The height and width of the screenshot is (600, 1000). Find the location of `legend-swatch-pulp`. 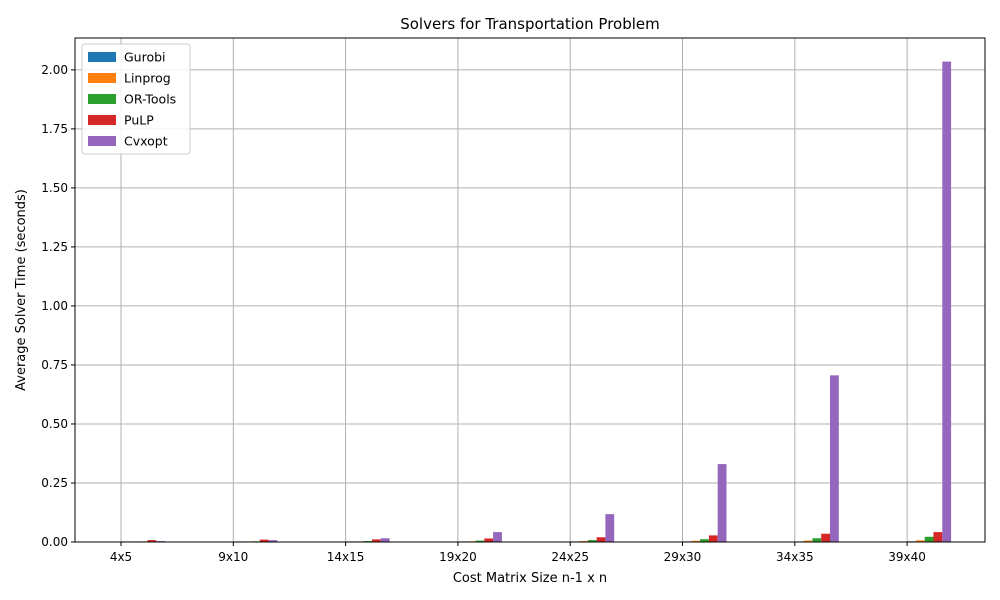

legend-swatch-pulp is located at coordinates (102, 120).